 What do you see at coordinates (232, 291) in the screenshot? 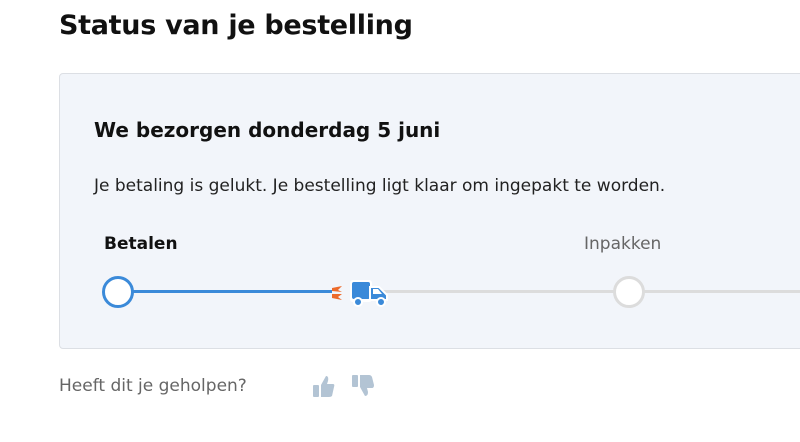
I see `progress-track-complete` at bounding box center [232, 291].